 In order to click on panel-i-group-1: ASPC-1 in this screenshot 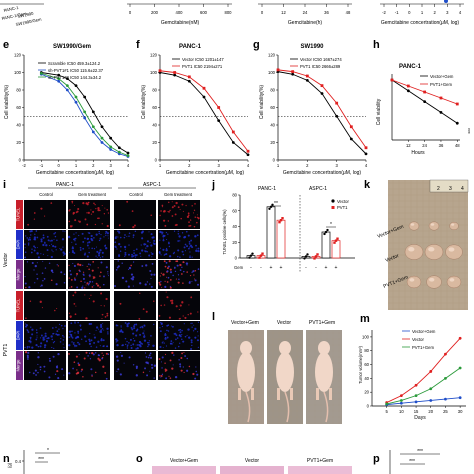, I will do `click(152, 185)`.